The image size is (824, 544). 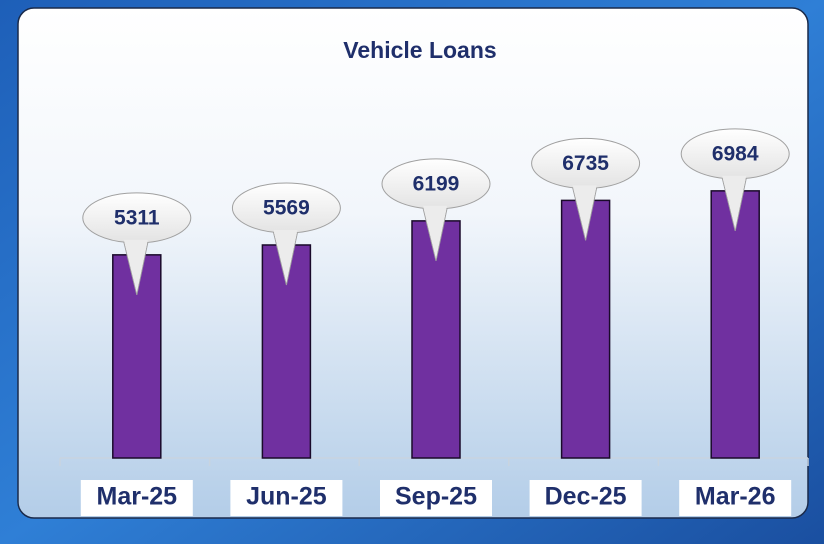 I want to click on chart-title: Vehicle Loans, so click(x=419, y=50).